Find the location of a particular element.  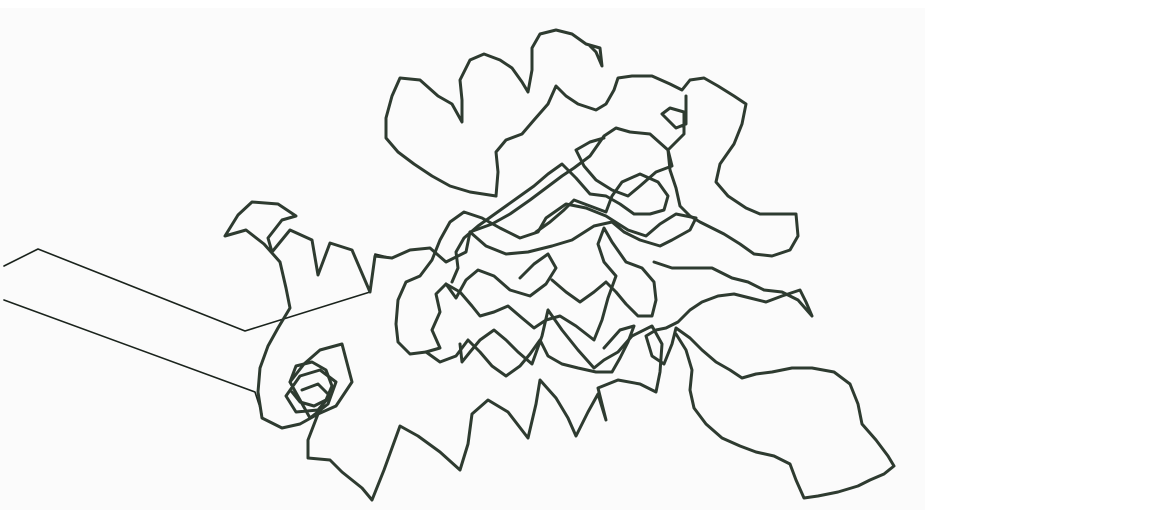

backbone-segment-right-arm is located at coordinates (770, 380).